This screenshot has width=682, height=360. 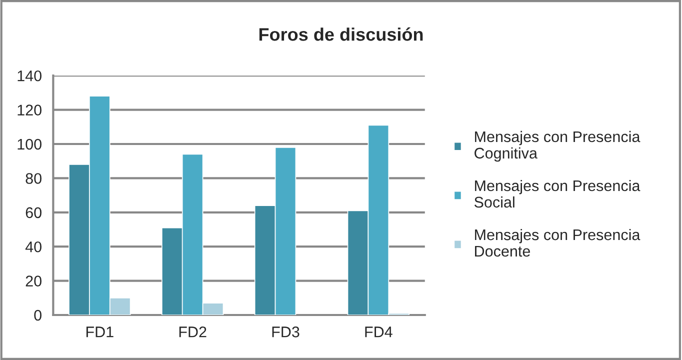 I want to click on legend-label: Mensajes con Presencia Social, so click(x=557, y=194).